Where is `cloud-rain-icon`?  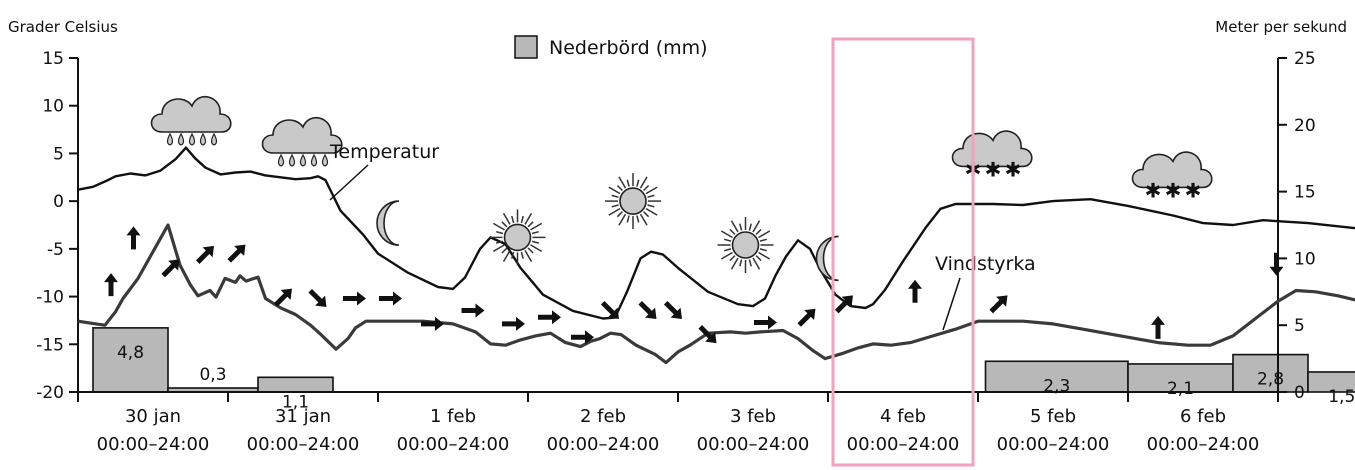 cloud-rain-icon is located at coordinates (191, 120).